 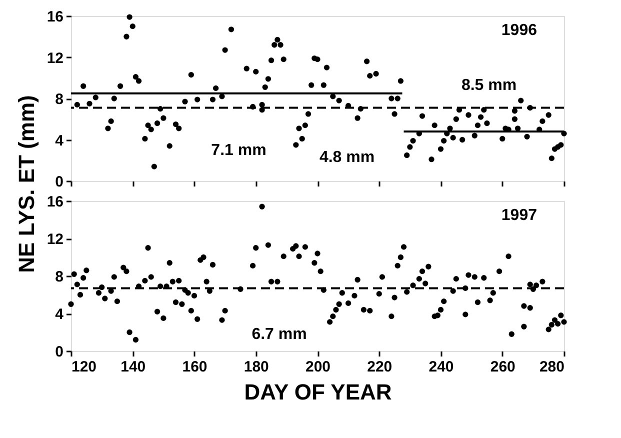 What do you see at coordinates (347, 157) in the screenshot?
I see `annotation: 4.8 mm` at bounding box center [347, 157].